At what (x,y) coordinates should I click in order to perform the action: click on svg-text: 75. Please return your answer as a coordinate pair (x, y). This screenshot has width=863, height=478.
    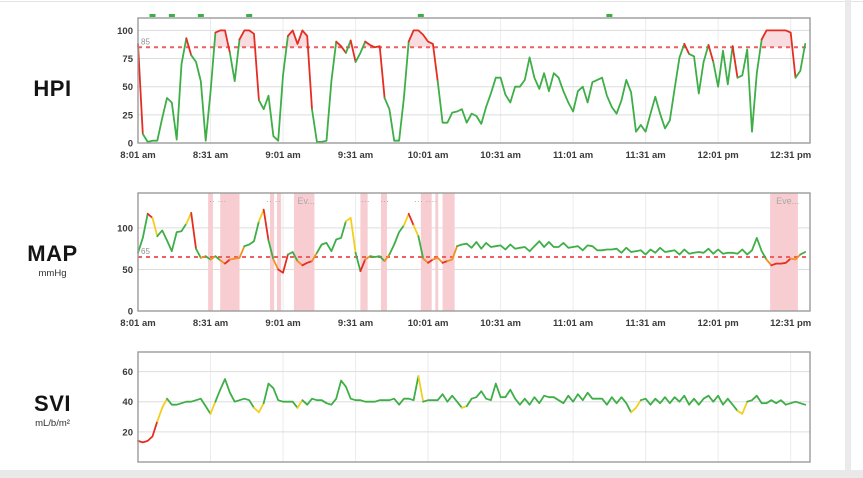
    Looking at the image, I should click on (127, 59).